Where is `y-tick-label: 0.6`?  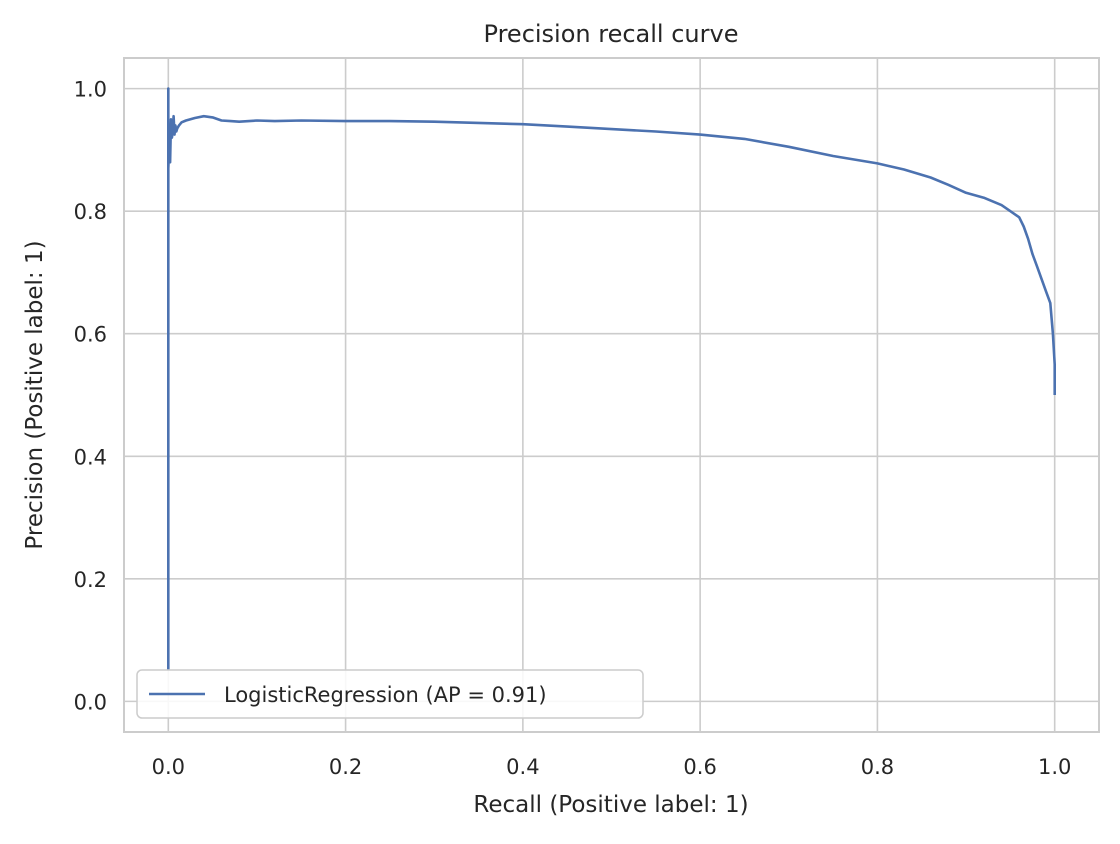
y-tick-label: 0.6 is located at coordinates (90, 335).